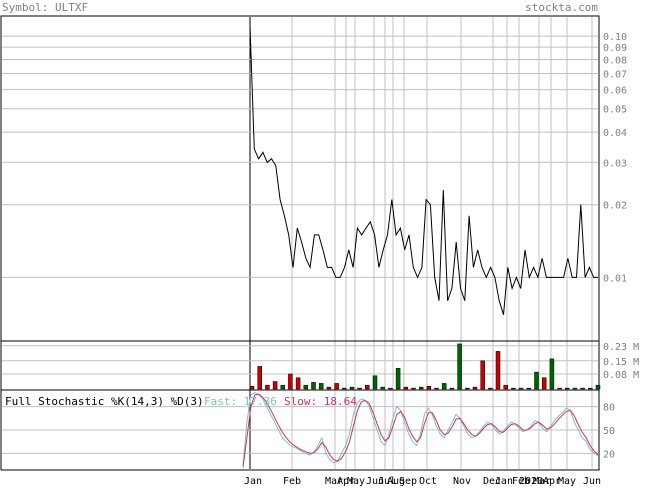  Describe the element at coordinates (320, 401) in the screenshot. I see `slow-label: Slow: 18.64` at that location.